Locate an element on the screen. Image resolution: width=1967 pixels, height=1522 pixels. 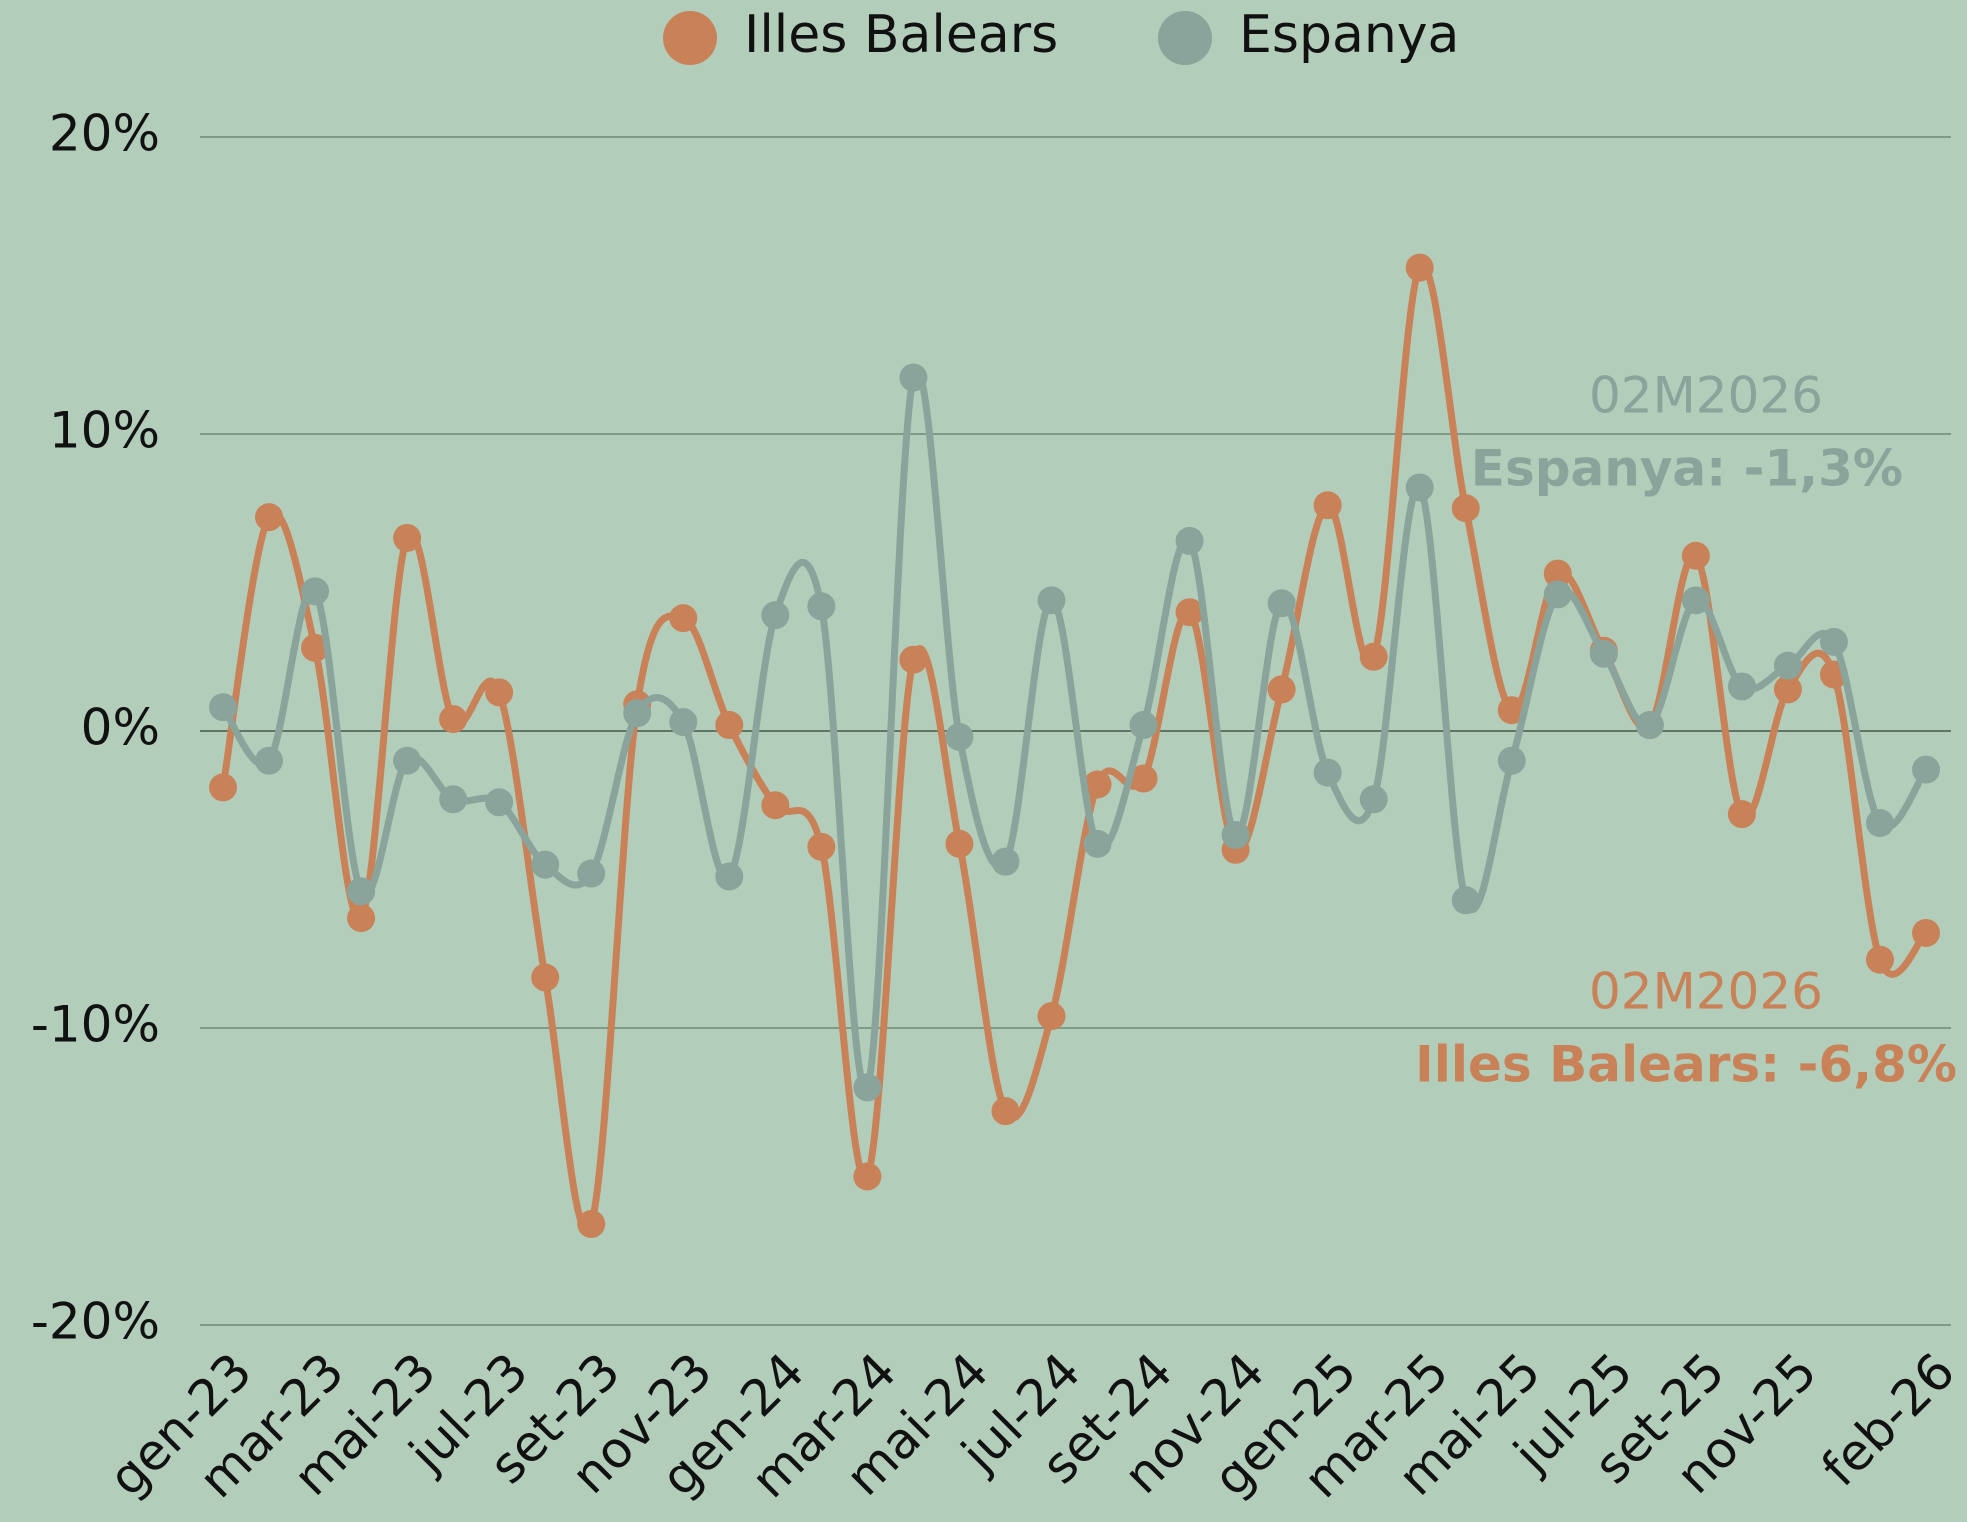
y-tick-label: -10% is located at coordinates (95, 1025).